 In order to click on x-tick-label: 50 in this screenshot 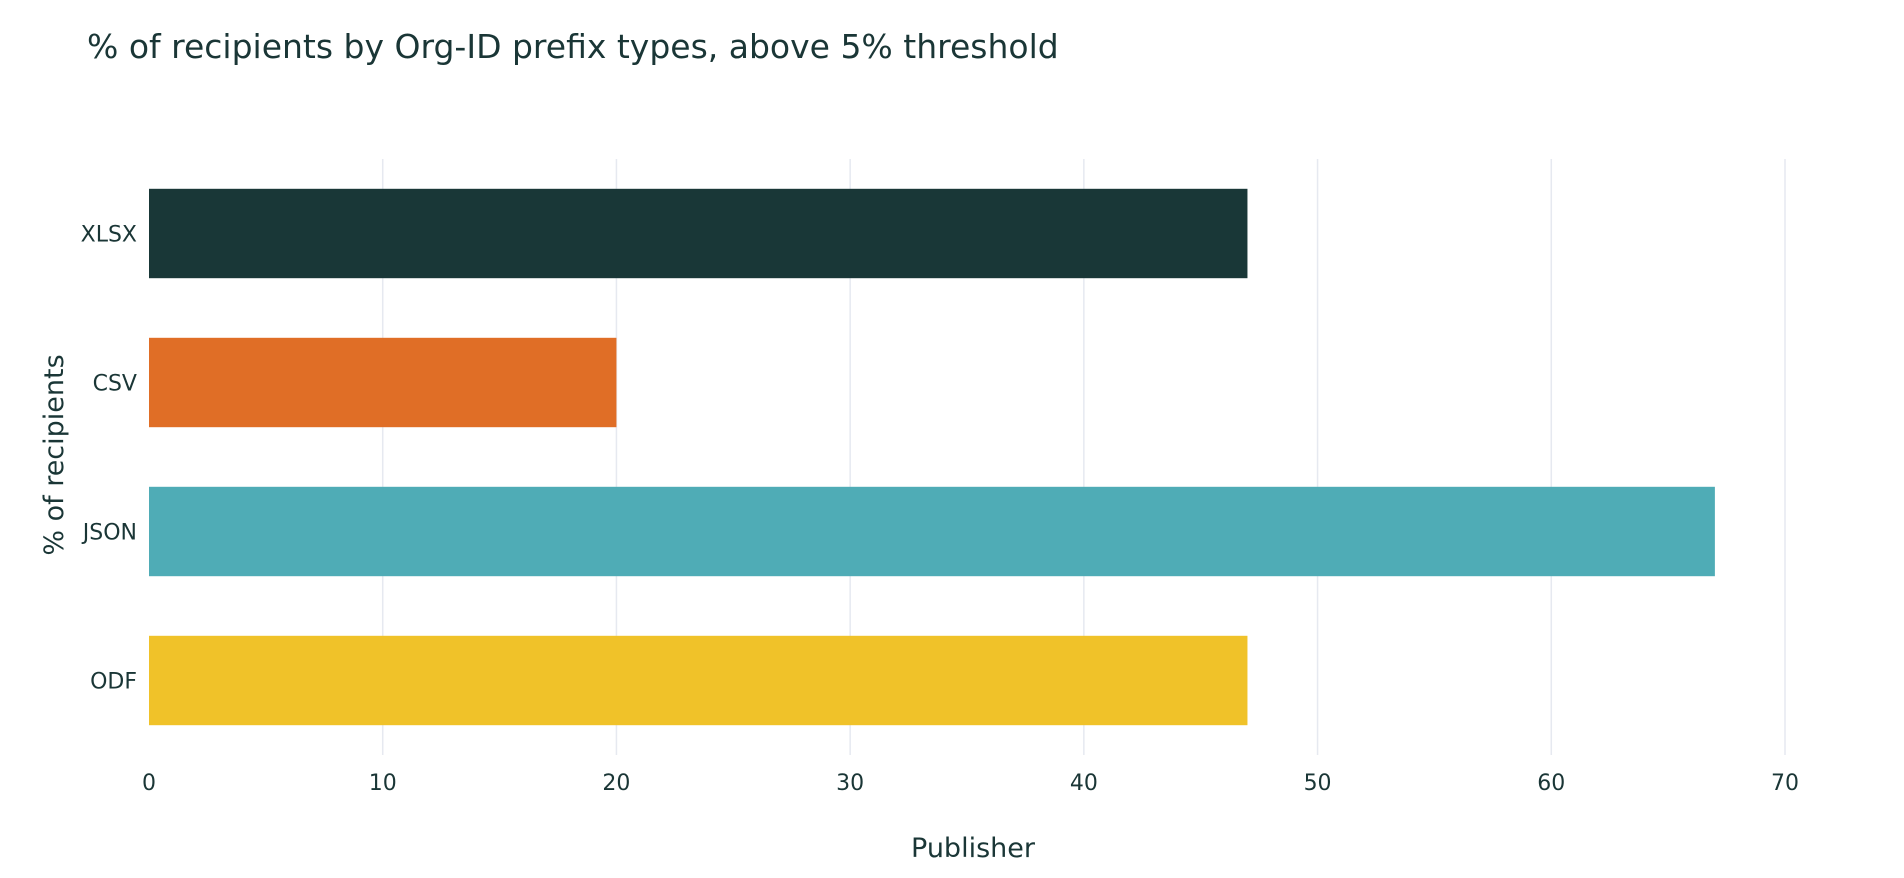, I will do `click(1318, 783)`.